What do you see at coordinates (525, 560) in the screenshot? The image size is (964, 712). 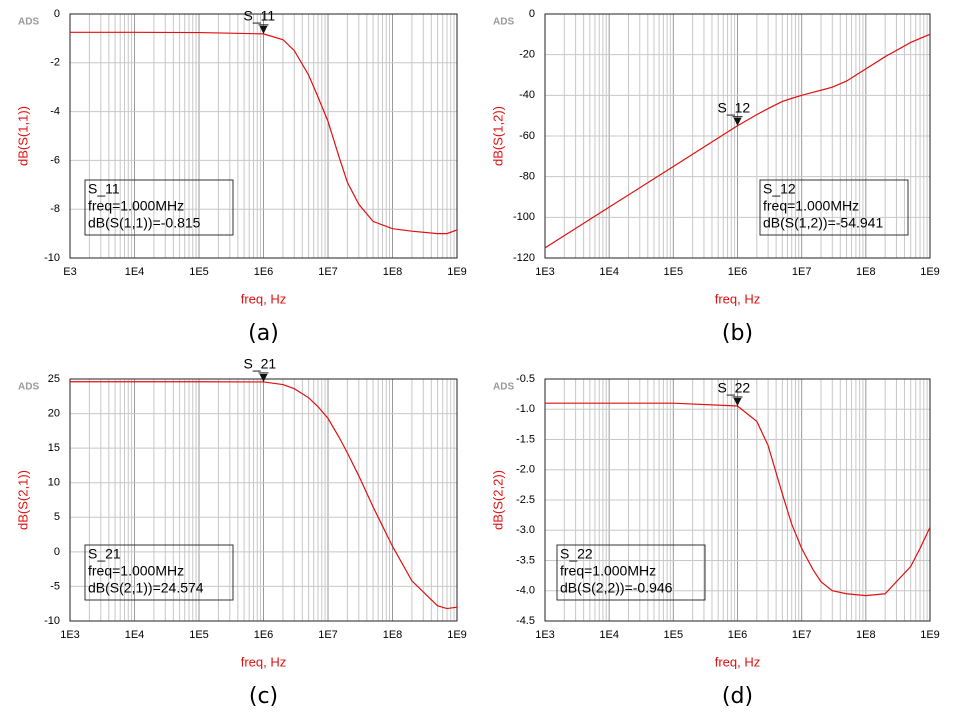 I see `y-tick-label: -3.5` at bounding box center [525, 560].